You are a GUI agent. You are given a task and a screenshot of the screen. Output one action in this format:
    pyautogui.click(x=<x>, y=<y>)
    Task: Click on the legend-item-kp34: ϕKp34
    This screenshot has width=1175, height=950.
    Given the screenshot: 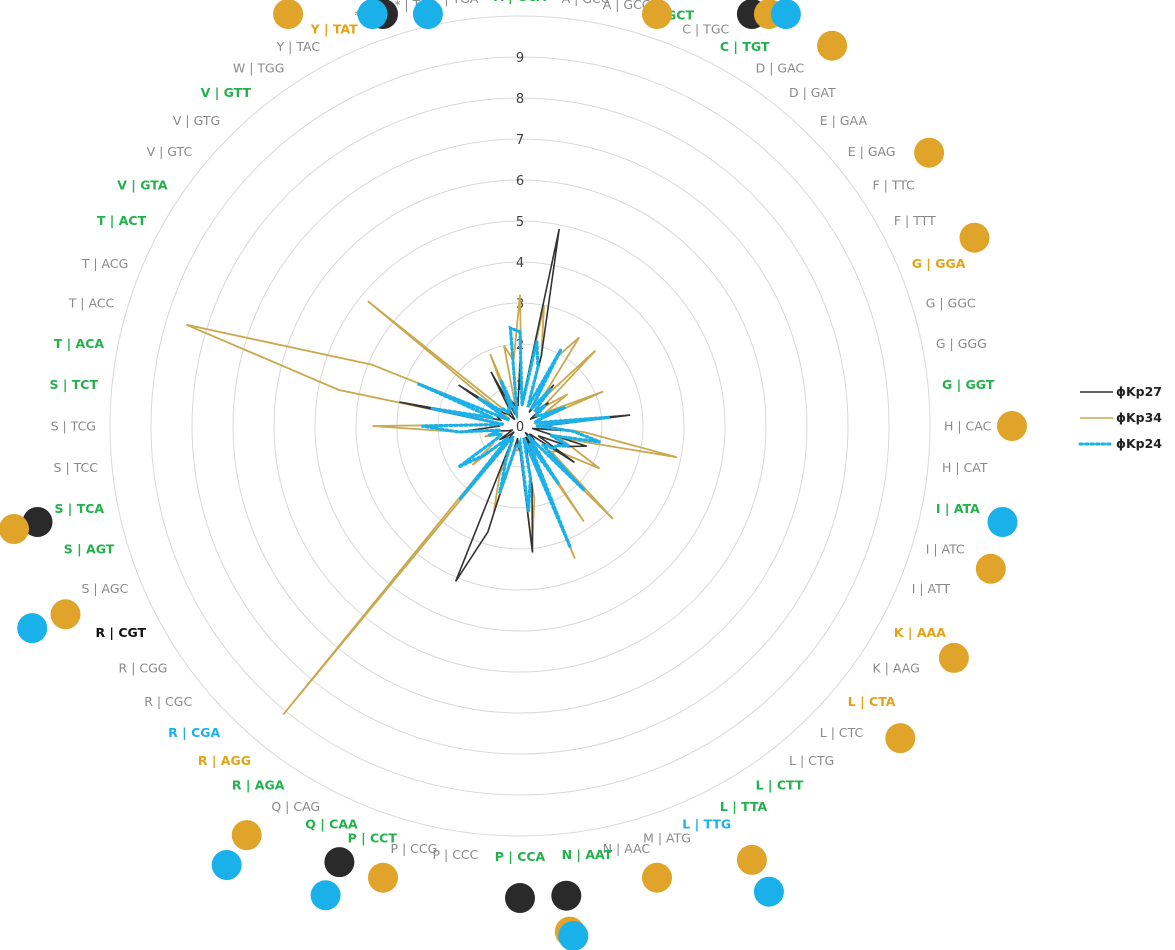 What is the action you would take?
    pyautogui.click(x=1121, y=417)
    